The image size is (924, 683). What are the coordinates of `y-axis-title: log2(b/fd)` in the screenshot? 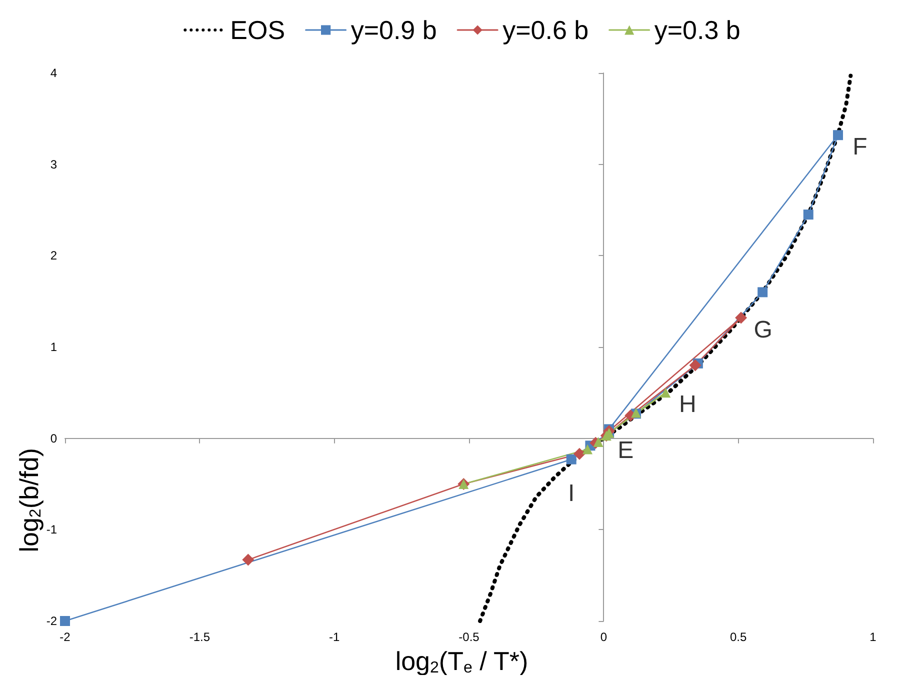 It's located at (29, 500).